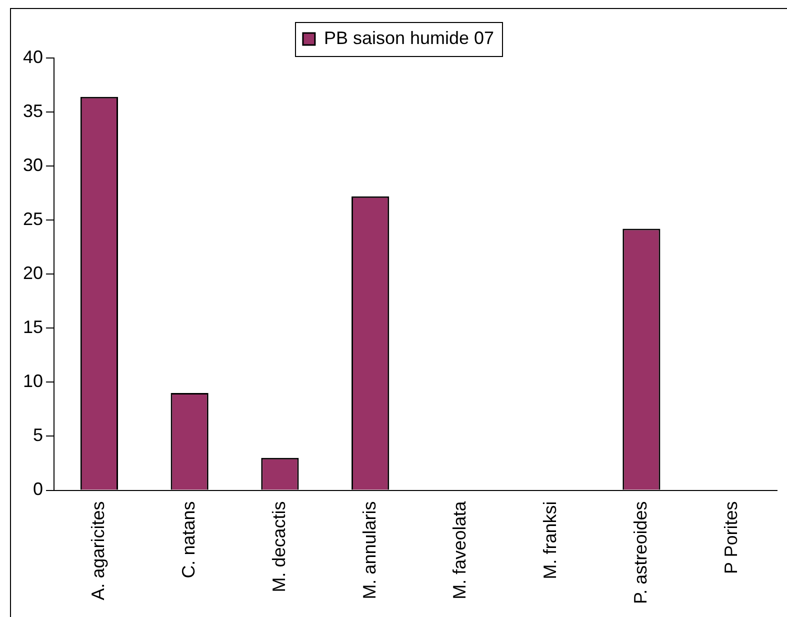 This screenshot has height=617, width=787. I want to click on x-tick-label: C. natans, so click(188, 539).